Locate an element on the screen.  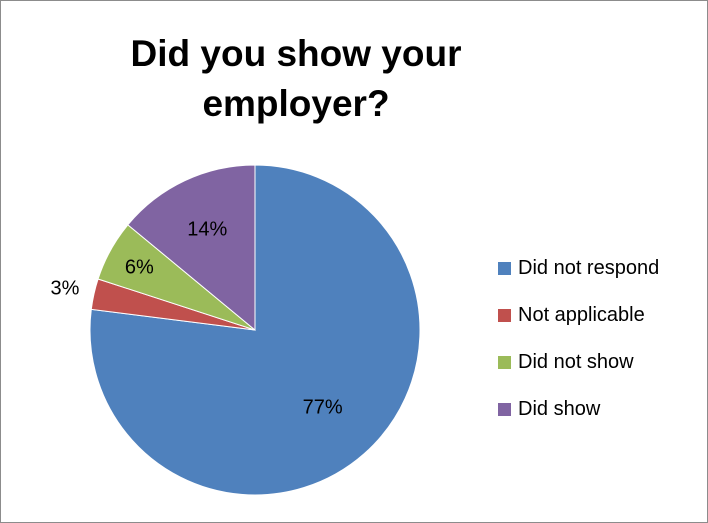
legend-swatch-did-not-show is located at coordinates (504, 362).